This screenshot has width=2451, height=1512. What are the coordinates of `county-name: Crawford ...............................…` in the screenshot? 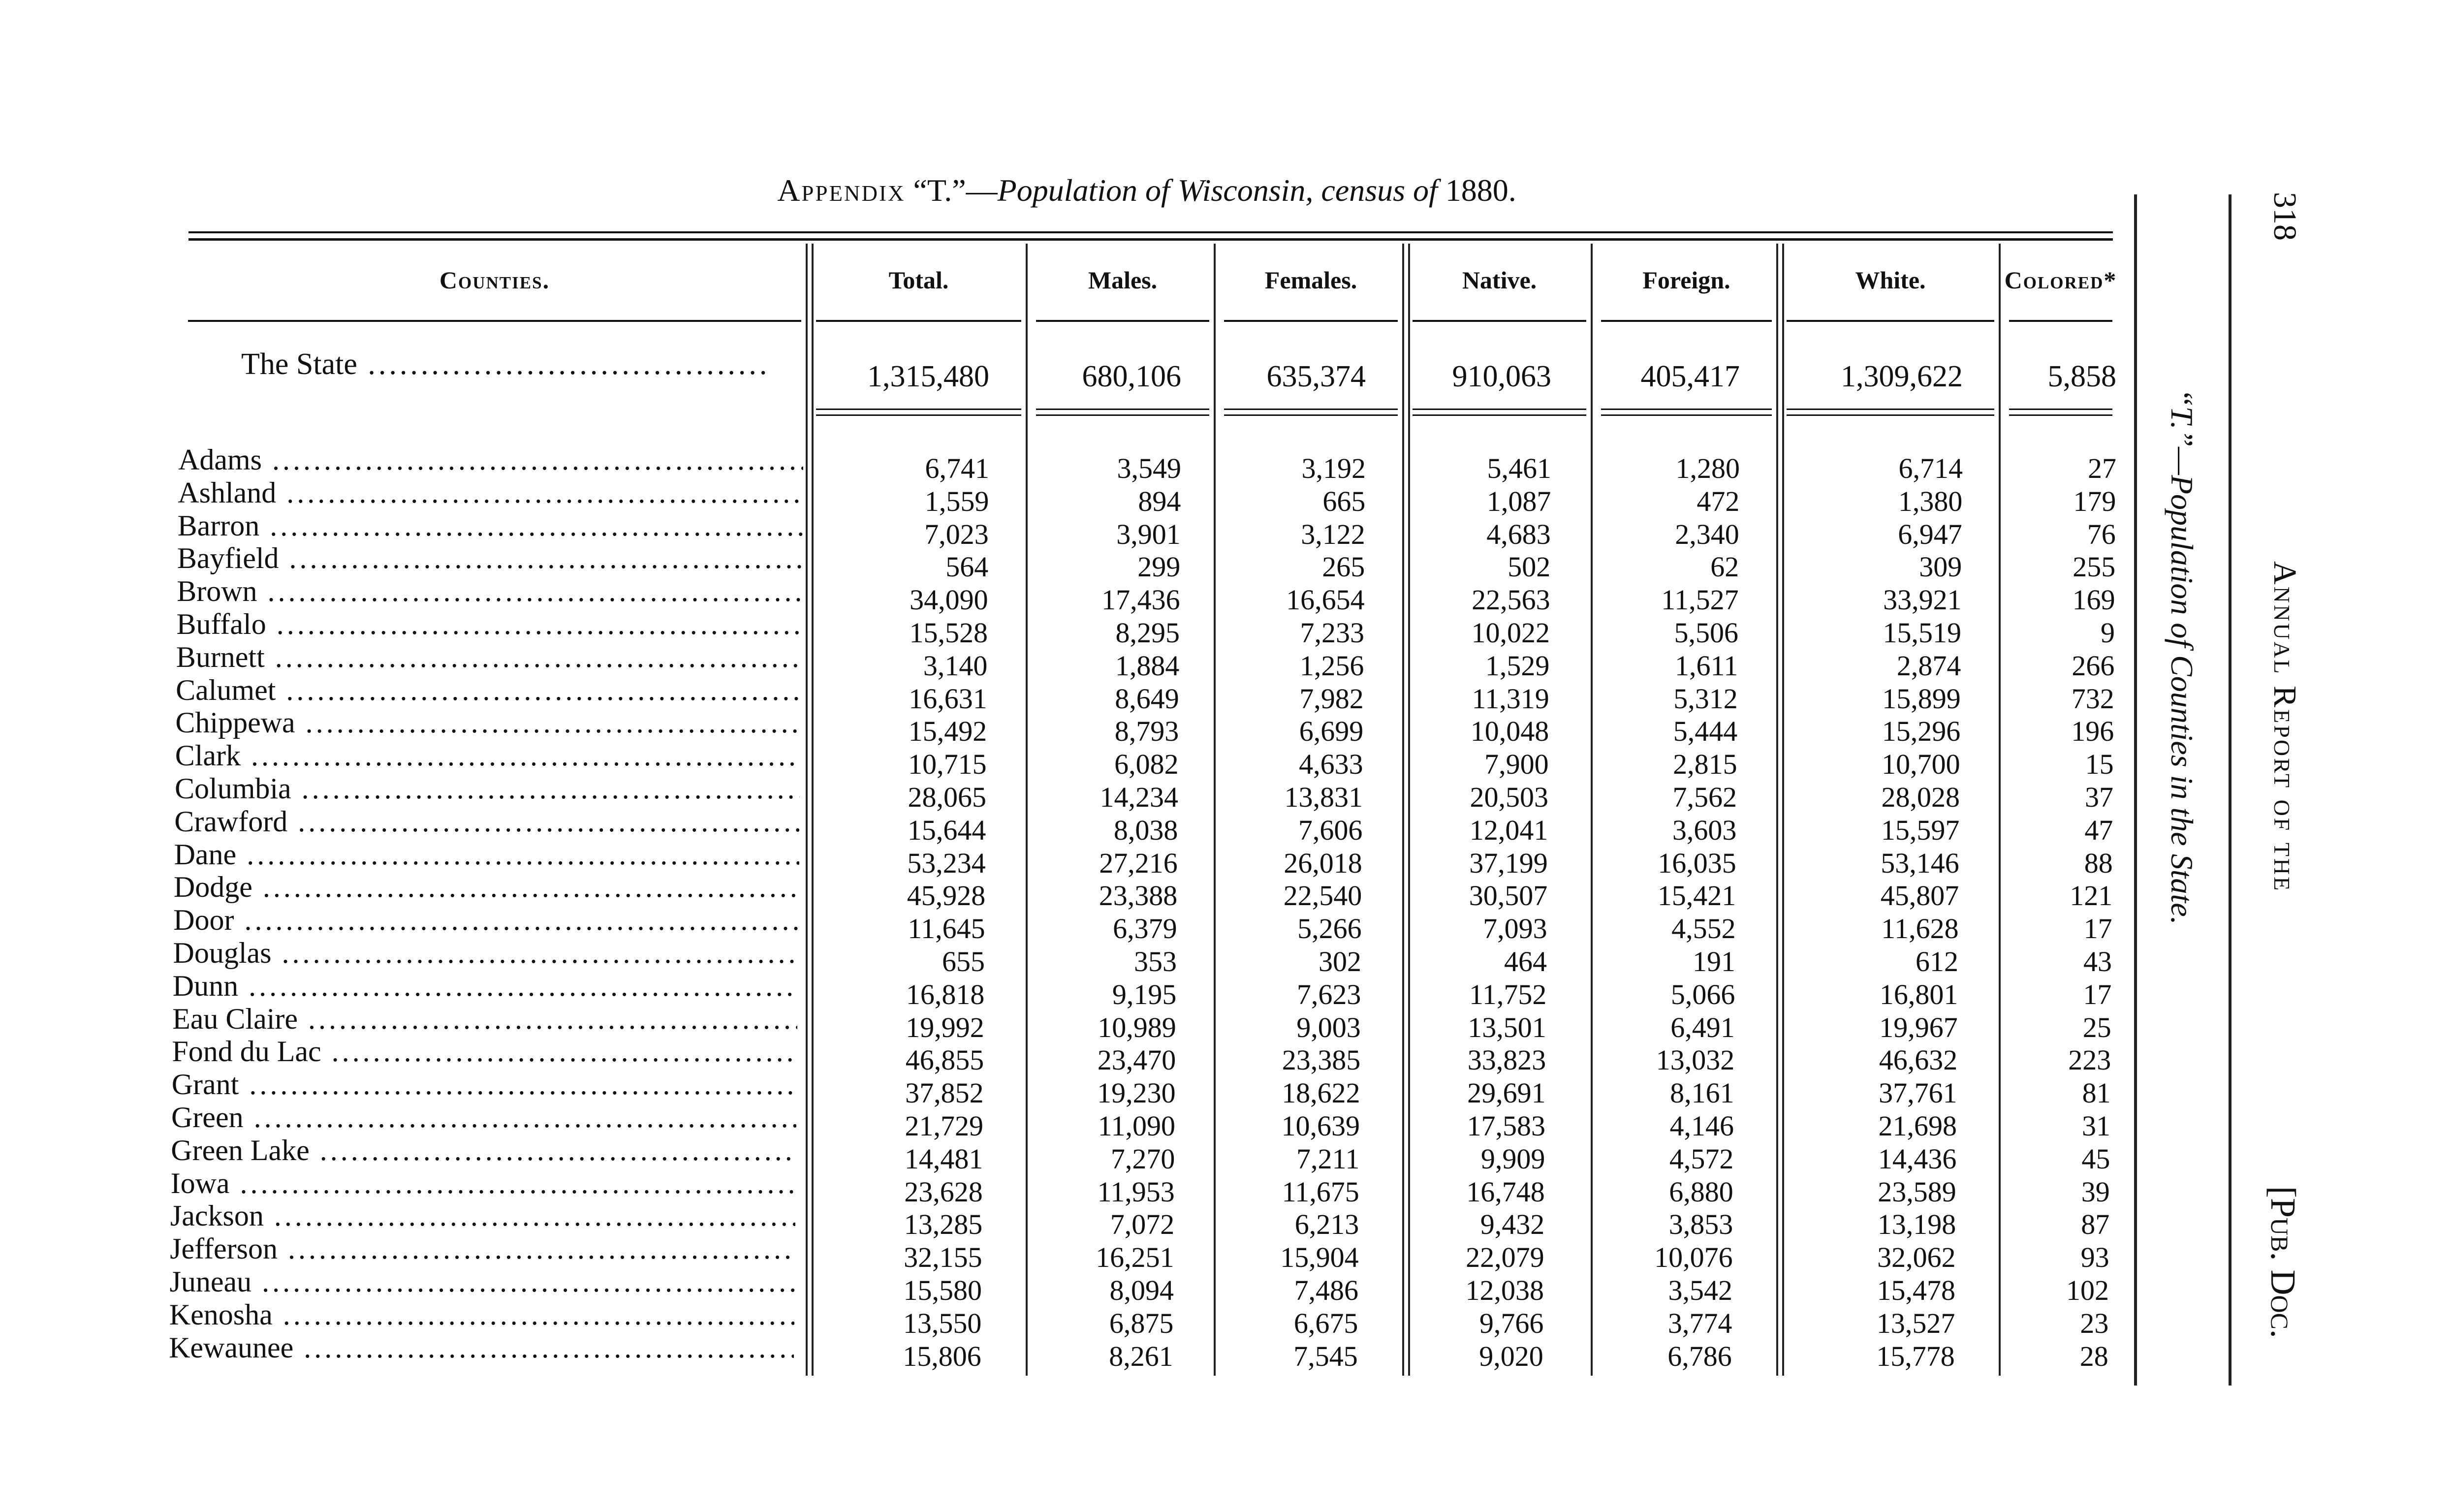 It's located at (486, 821).